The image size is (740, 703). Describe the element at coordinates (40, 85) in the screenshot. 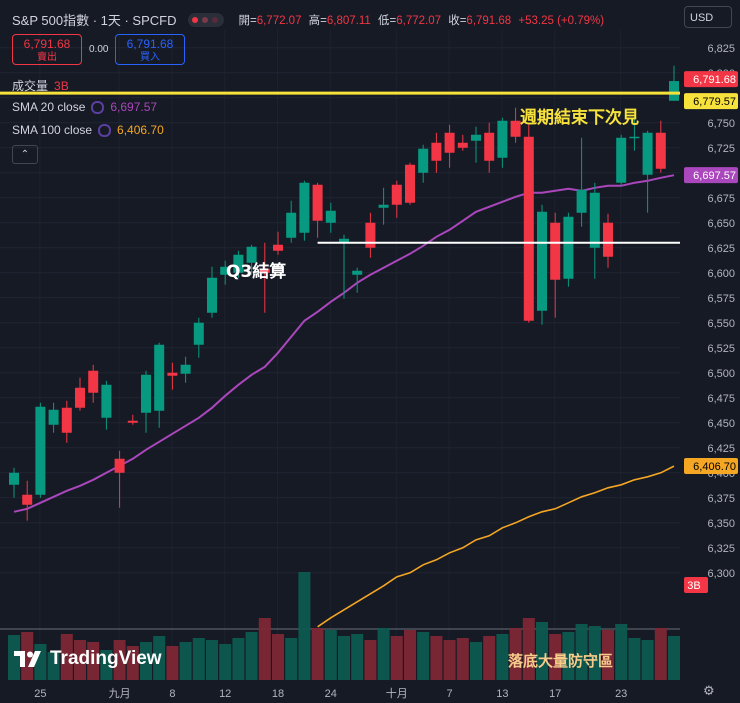

I see `volume-legend: 成交量 3B` at that location.